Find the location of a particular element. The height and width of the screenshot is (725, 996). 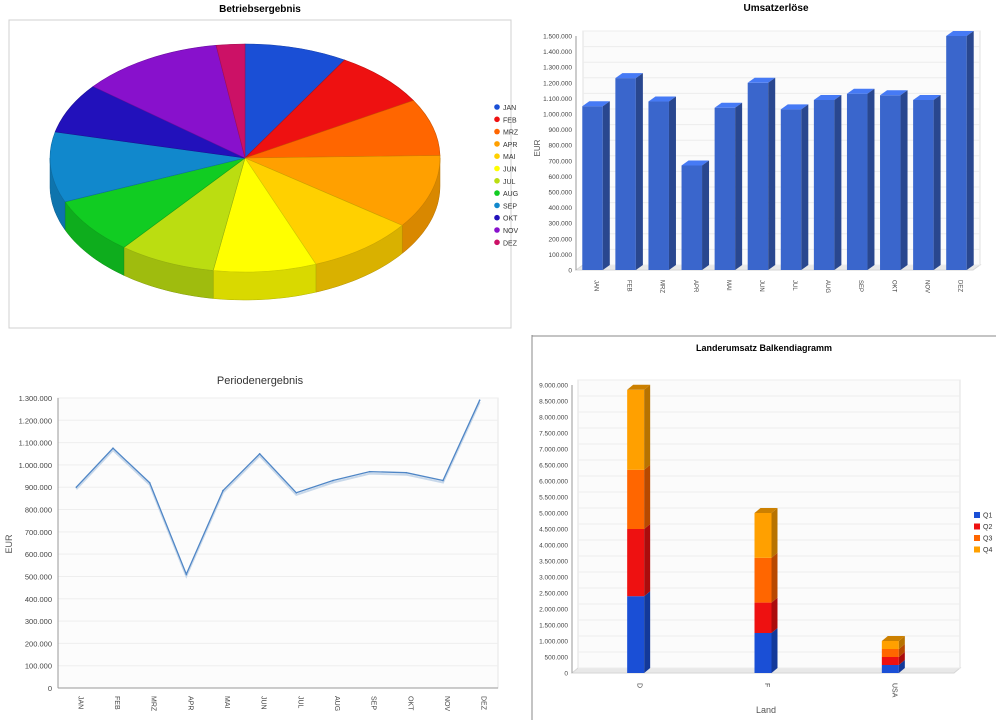

pie-legend-label: MRZ is located at coordinates (511, 133).